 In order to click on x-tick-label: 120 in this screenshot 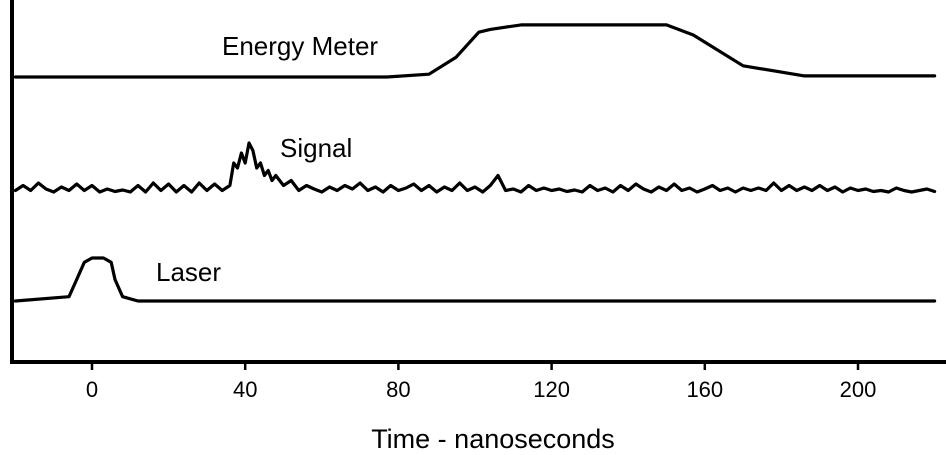, I will do `click(551, 389)`.